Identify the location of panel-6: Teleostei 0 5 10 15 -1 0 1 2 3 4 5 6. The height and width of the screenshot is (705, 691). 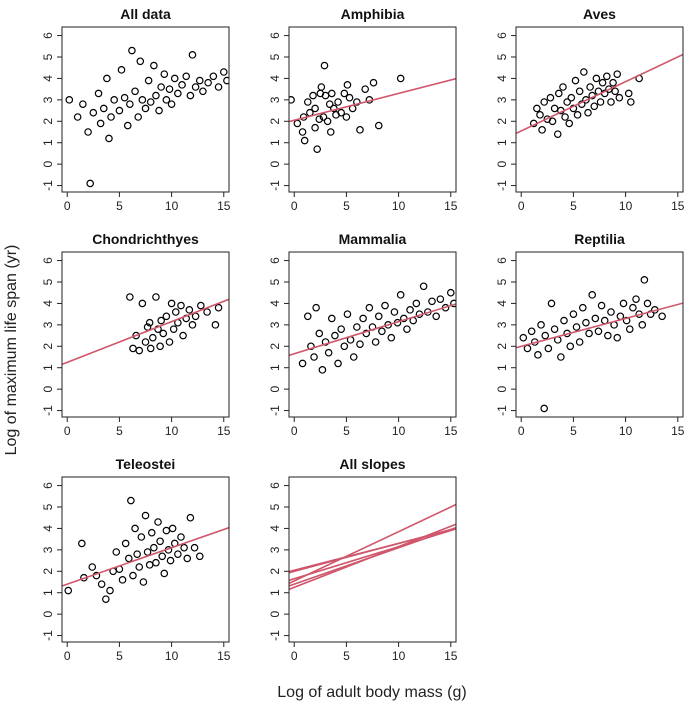
(136, 559).